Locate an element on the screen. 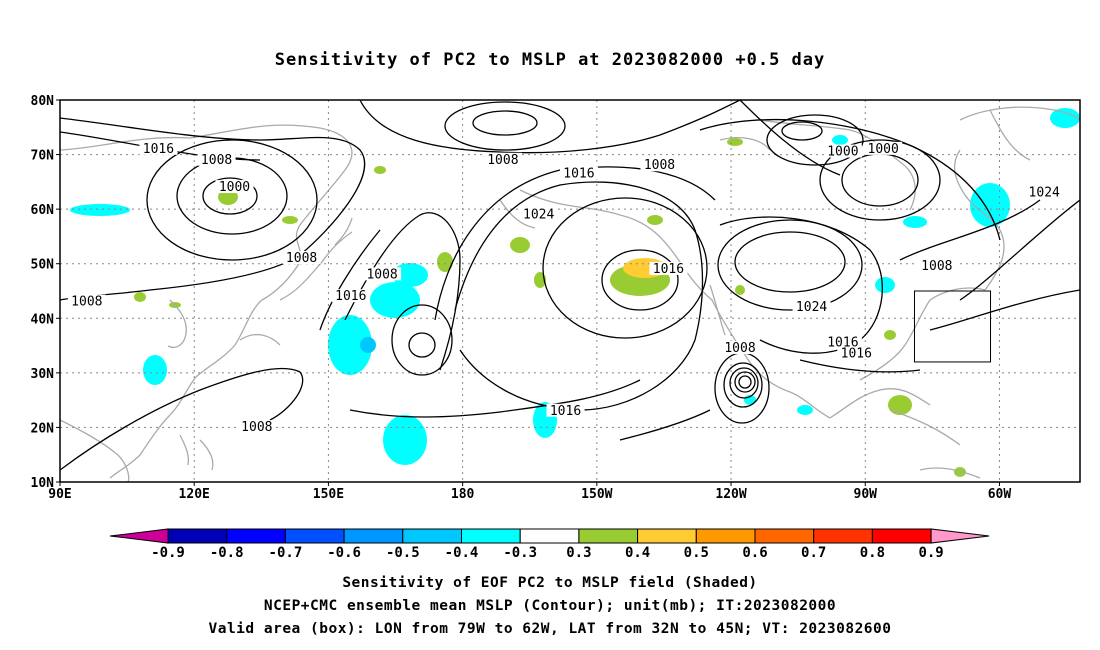 Image resolution: width=1100 pixels, height=650 pixels. lon-label: 120E is located at coordinates (194, 494).